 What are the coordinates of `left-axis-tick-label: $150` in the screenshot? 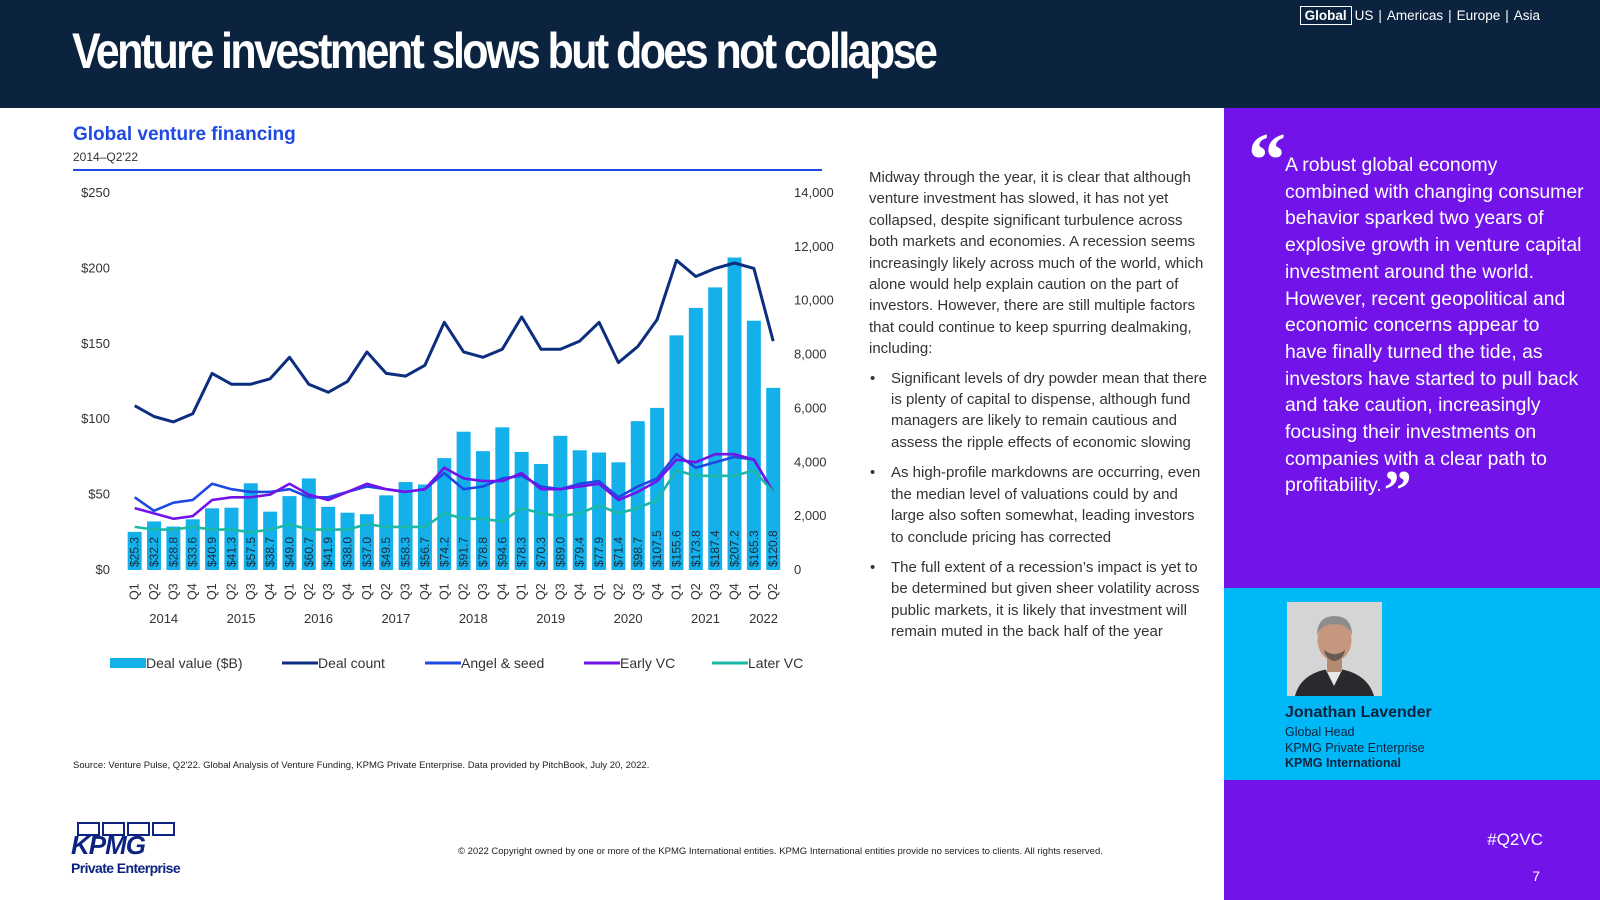 It's located at (95, 343).